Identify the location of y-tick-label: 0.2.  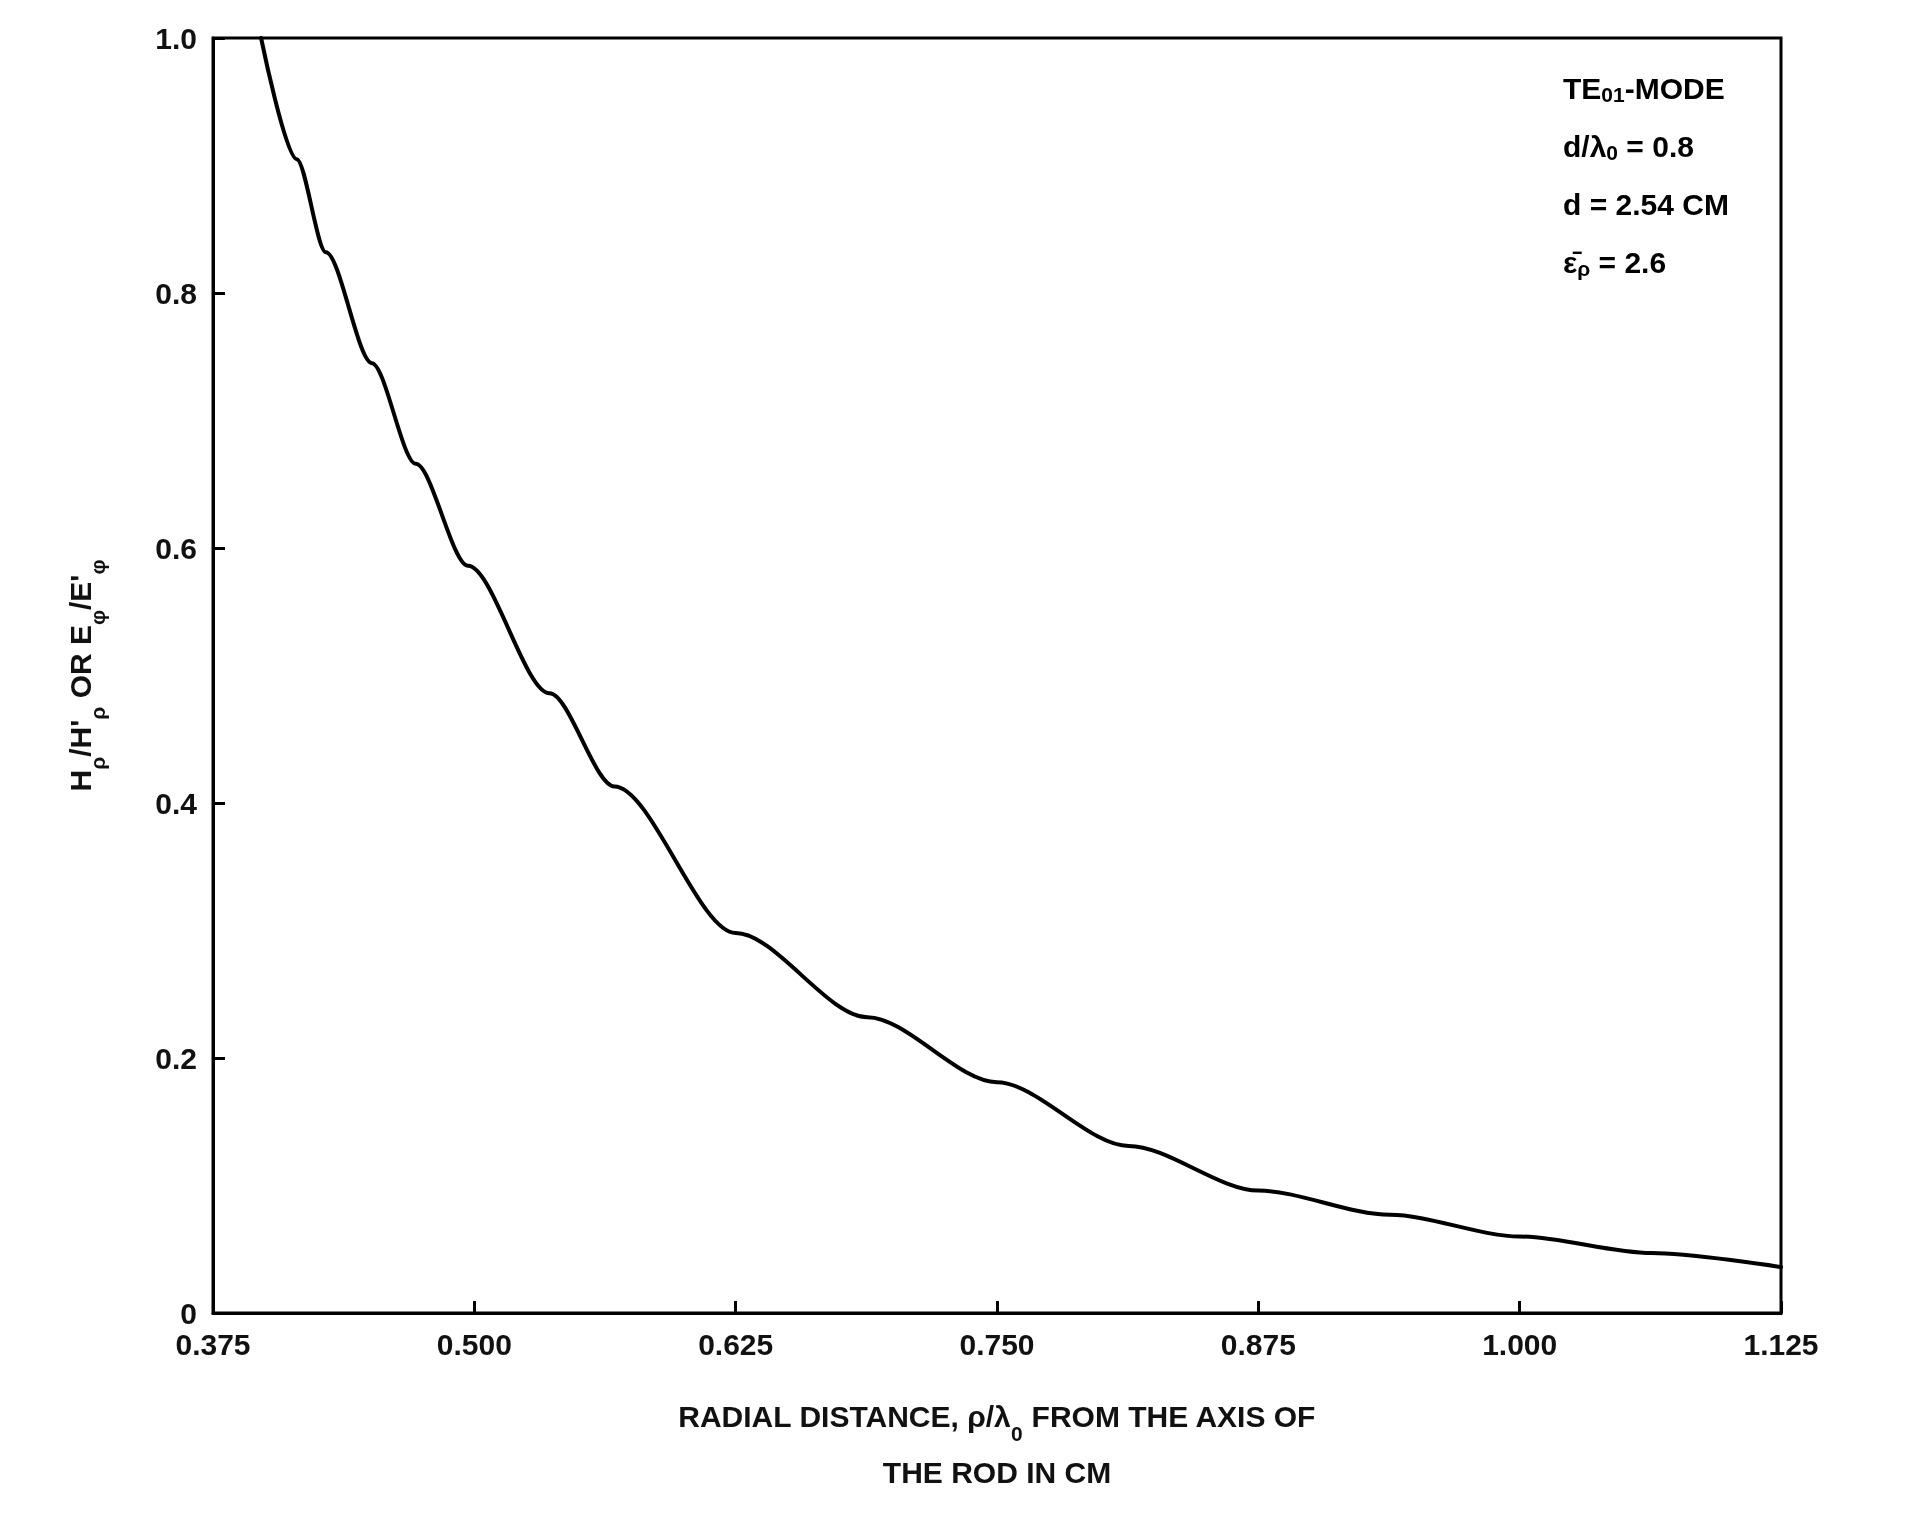
(176, 1058).